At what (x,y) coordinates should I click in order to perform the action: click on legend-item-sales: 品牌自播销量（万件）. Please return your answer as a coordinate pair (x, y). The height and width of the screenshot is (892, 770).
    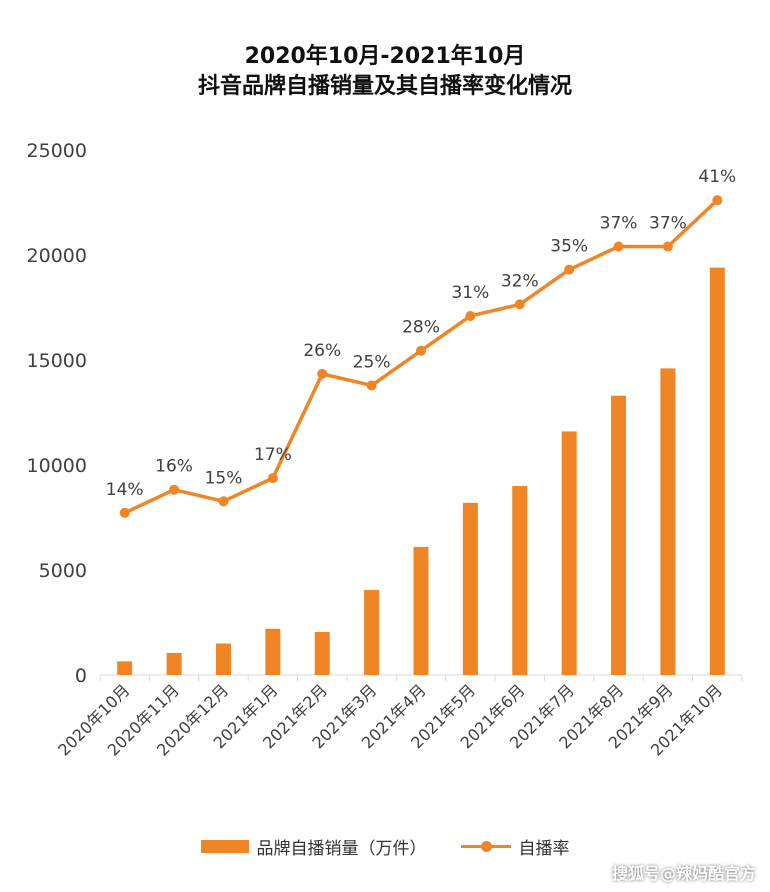
    Looking at the image, I should click on (313, 846).